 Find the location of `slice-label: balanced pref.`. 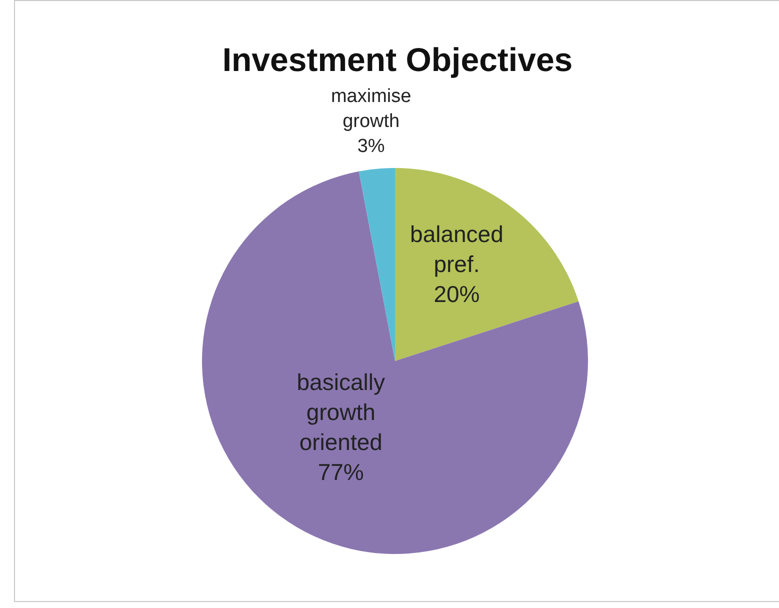

slice-label: balanced pref. is located at coordinates (457, 248).